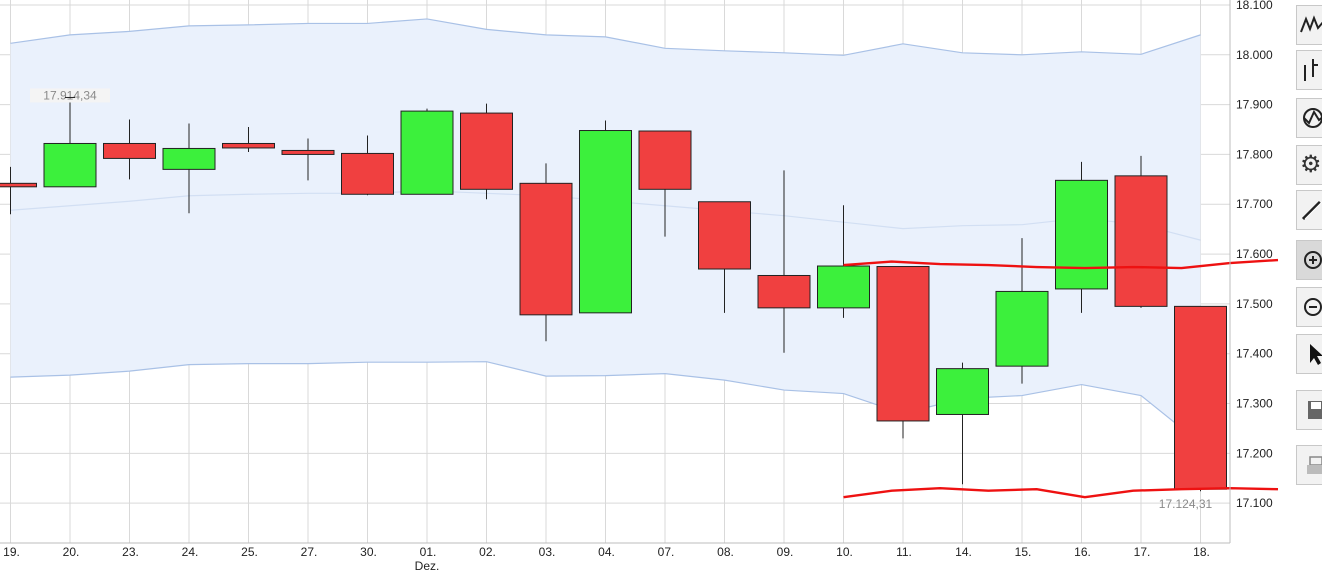  I want to click on high-label-box, so click(70, 95).